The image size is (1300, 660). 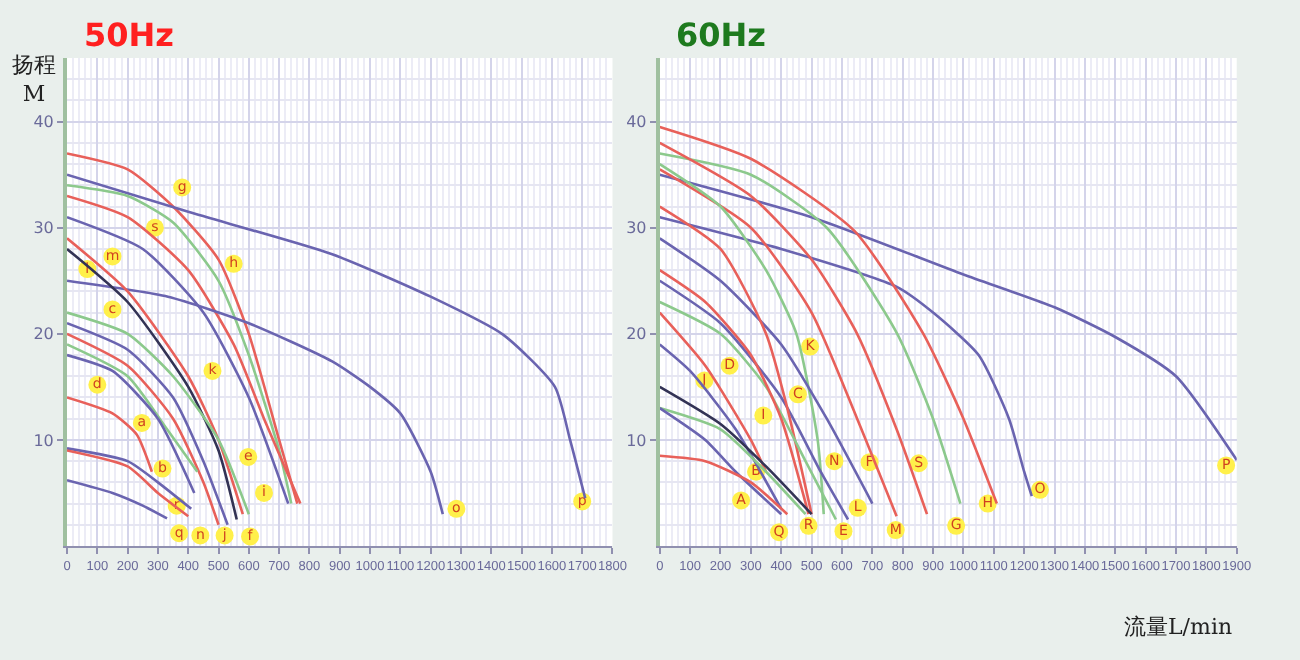 What do you see at coordinates (1178, 627) in the screenshot?
I see `x-axis-title: 流量L/min` at bounding box center [1178, 627].